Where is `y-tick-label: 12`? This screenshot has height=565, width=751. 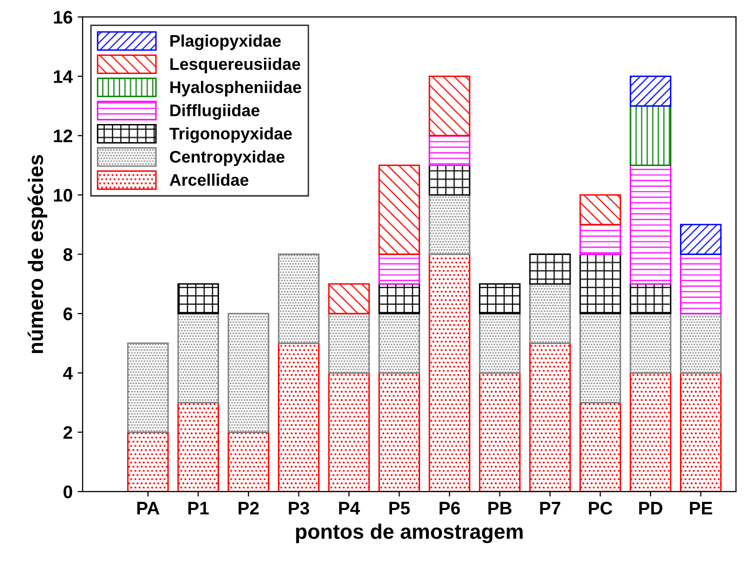 y-tick-label: 12 is located at coordinates (63, 136).